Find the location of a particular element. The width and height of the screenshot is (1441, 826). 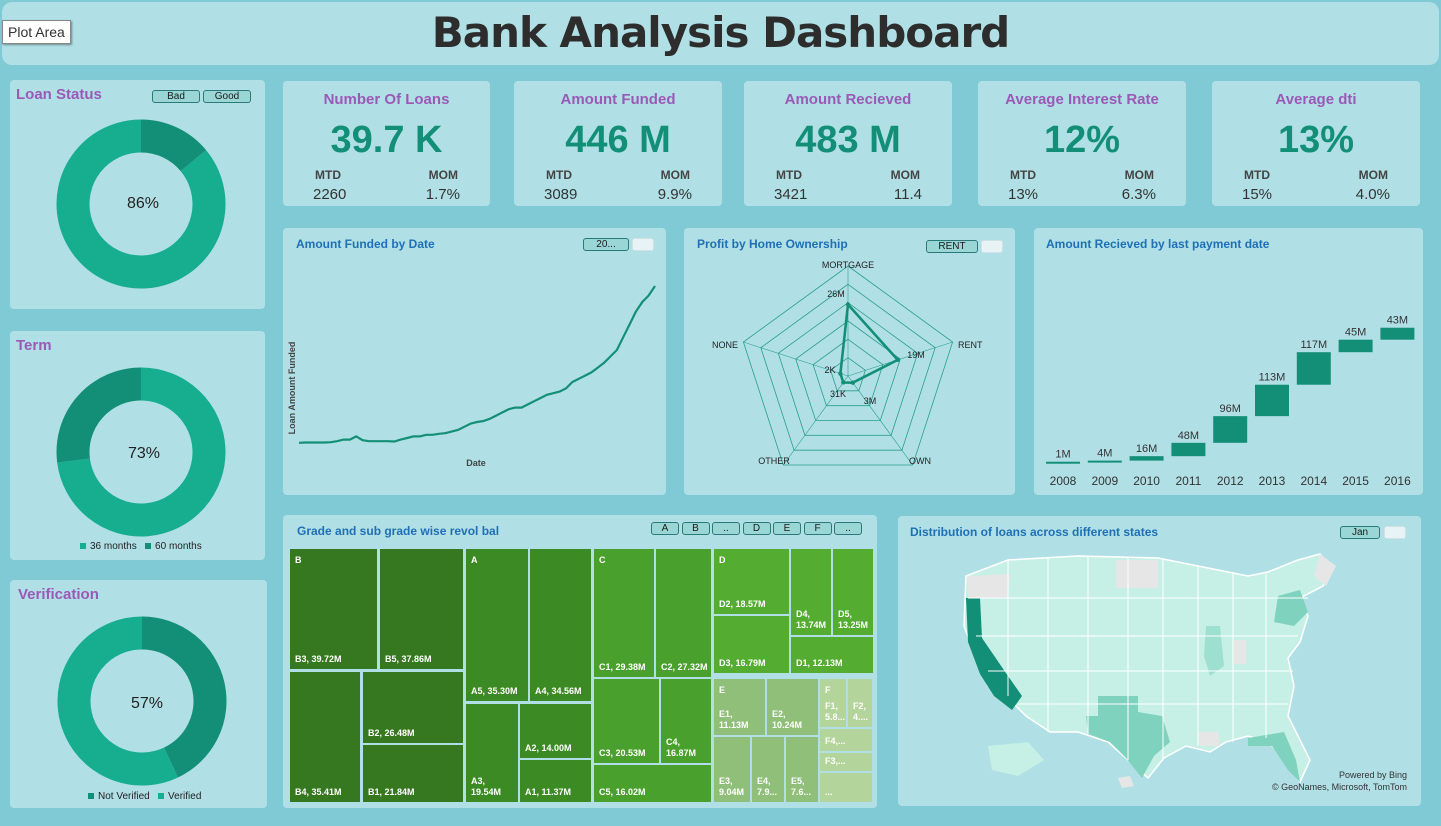

kpi-card: Amount Funded 446 M MTD MOM 3089 9.9% is located at coordinates (618, 143).